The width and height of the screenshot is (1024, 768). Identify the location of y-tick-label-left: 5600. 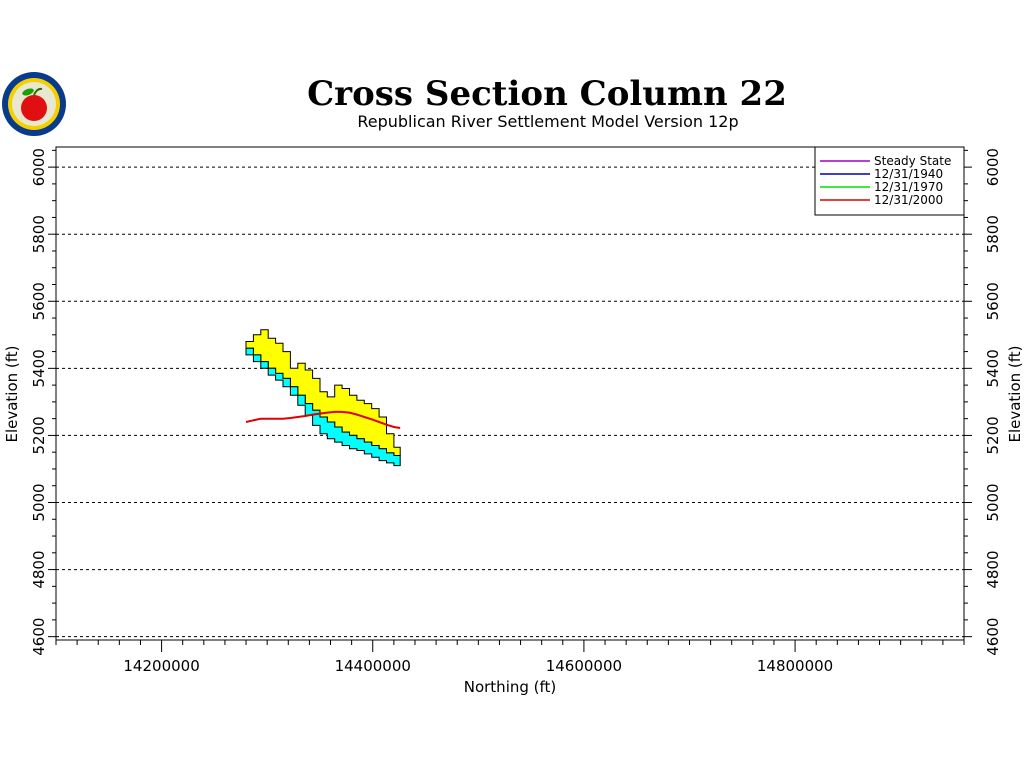
(39, 301).